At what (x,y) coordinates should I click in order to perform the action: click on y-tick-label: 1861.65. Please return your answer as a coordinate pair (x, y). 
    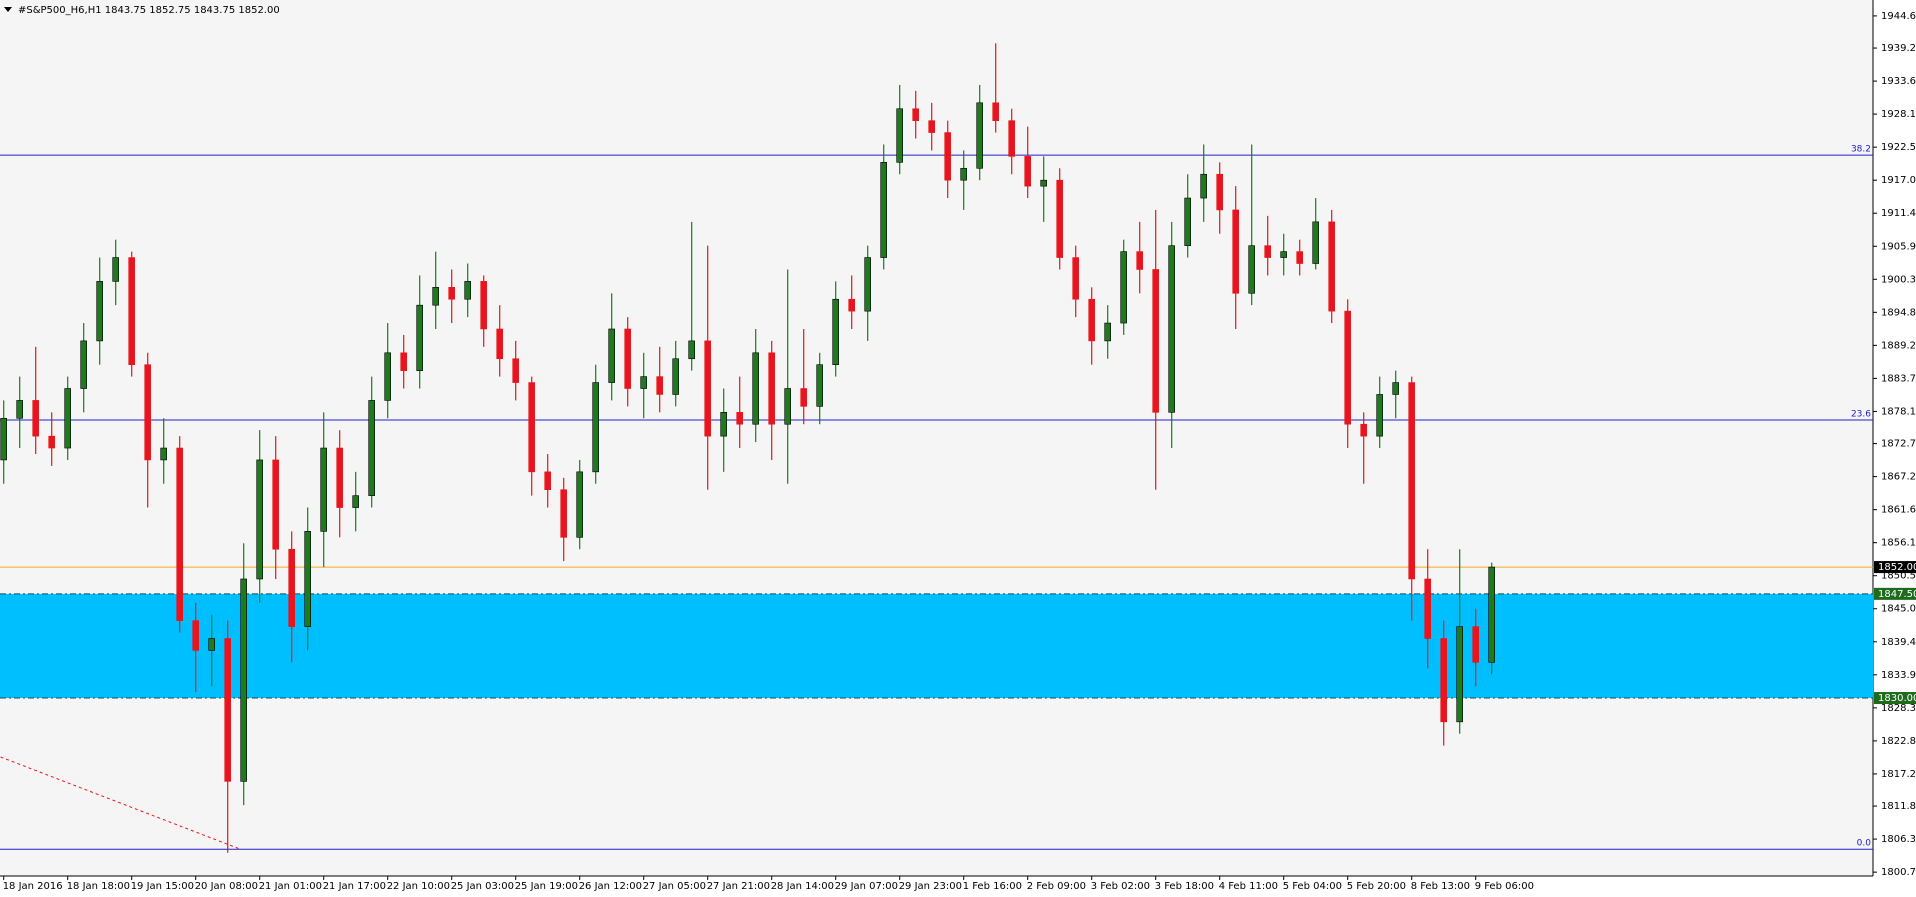
    Looking at the image, I should click on (1898, 510).